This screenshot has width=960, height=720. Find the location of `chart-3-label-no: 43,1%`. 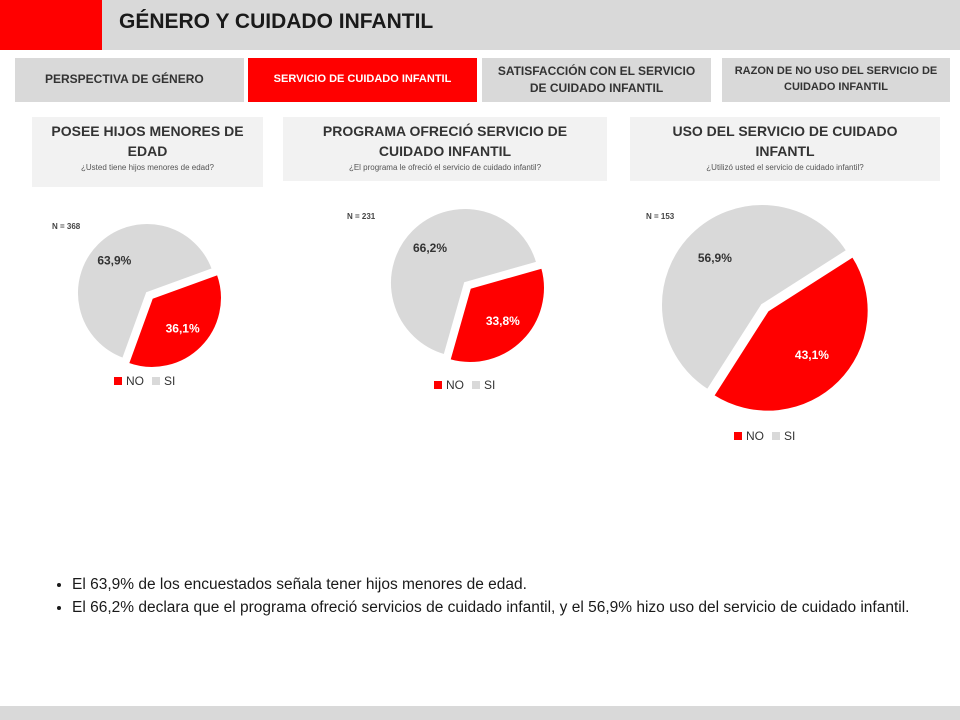

chart-3-label-no: 43,1% is located at coordinates (812, 355).